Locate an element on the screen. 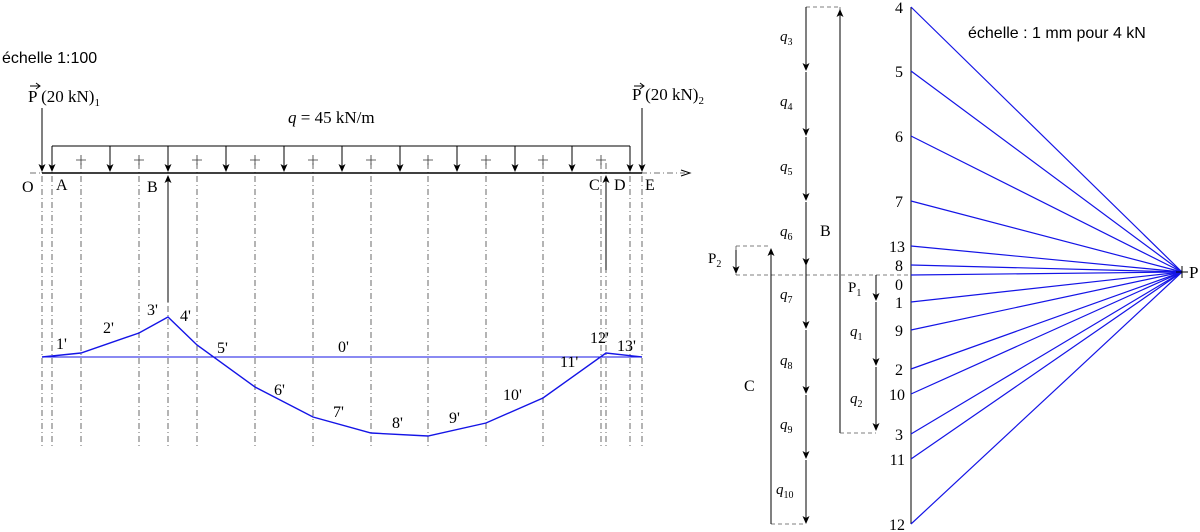  funicular-label-5: 5' is located at coordinates (222, 348).